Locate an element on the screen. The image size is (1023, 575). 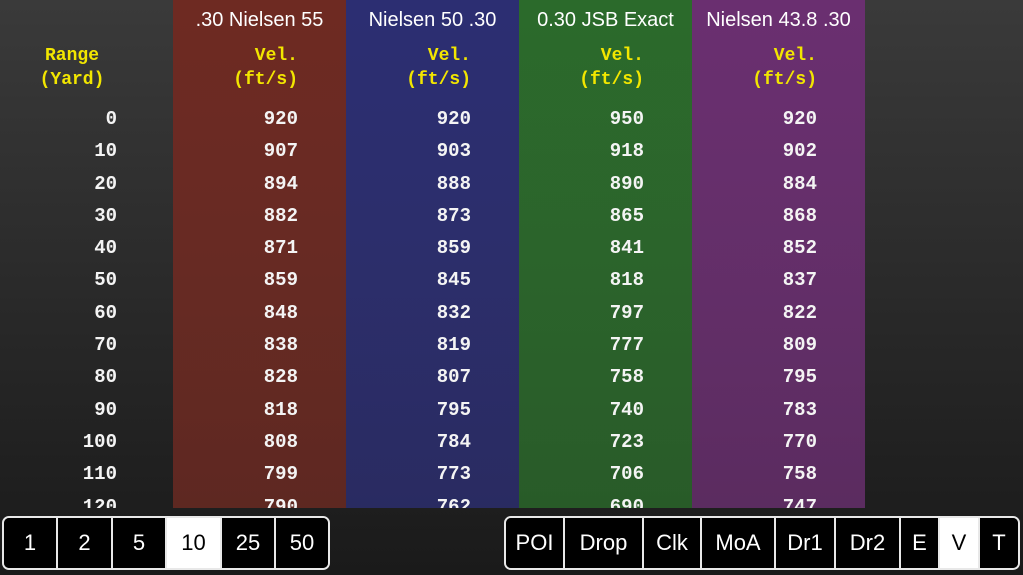
step-selector-option: 25 is located at coordinates (249, 543).